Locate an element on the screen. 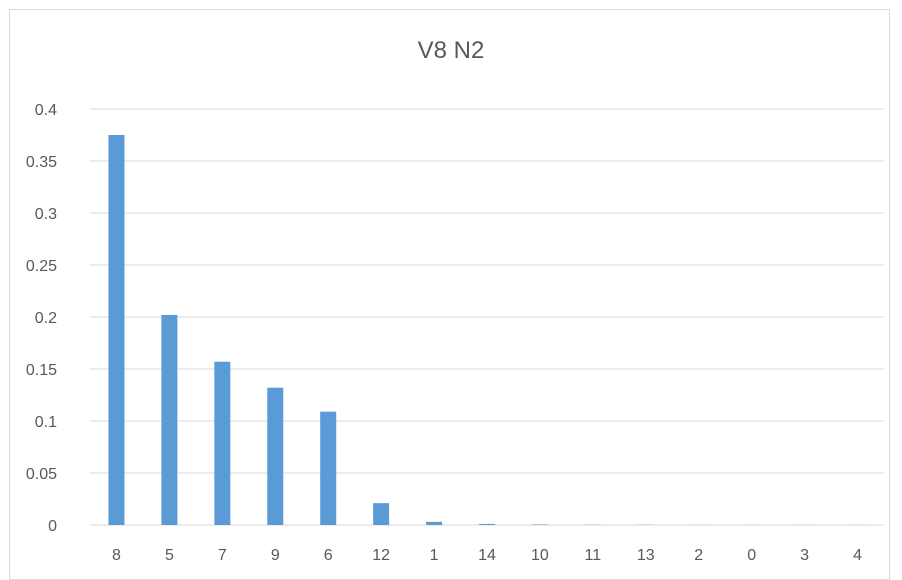 The width and height of the screenshot is (902, 580). y-tick-label: 0.05 is located at coordinates (41, 474).